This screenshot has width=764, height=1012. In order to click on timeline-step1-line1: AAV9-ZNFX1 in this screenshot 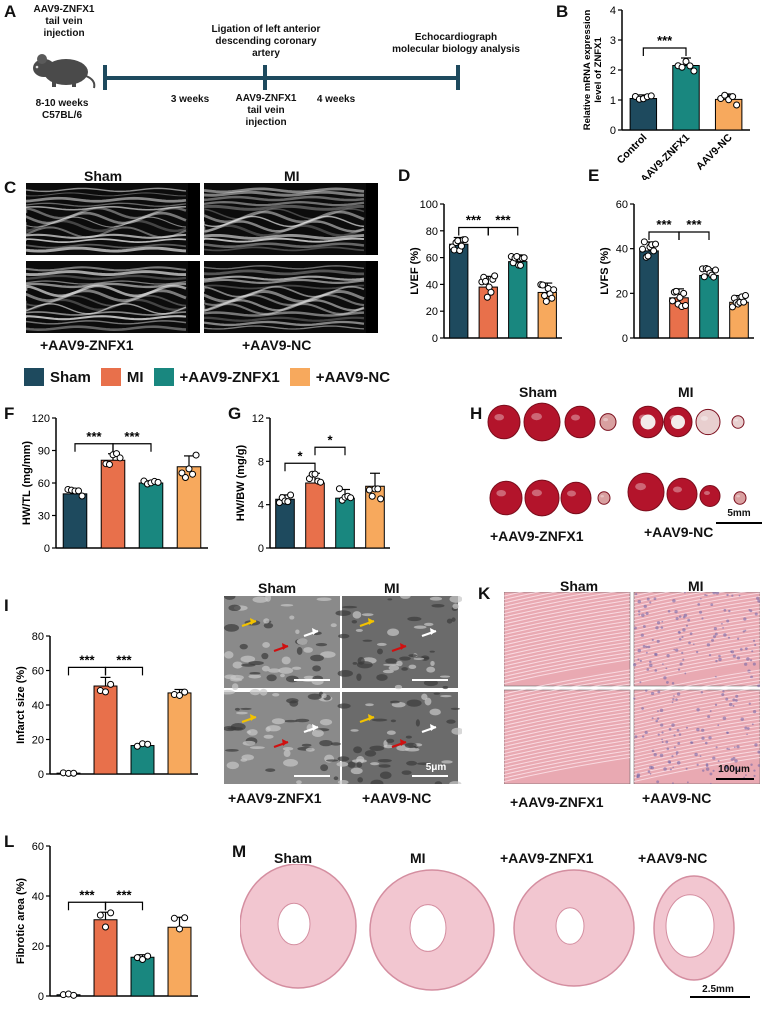, I will do `click(64, 9)`.